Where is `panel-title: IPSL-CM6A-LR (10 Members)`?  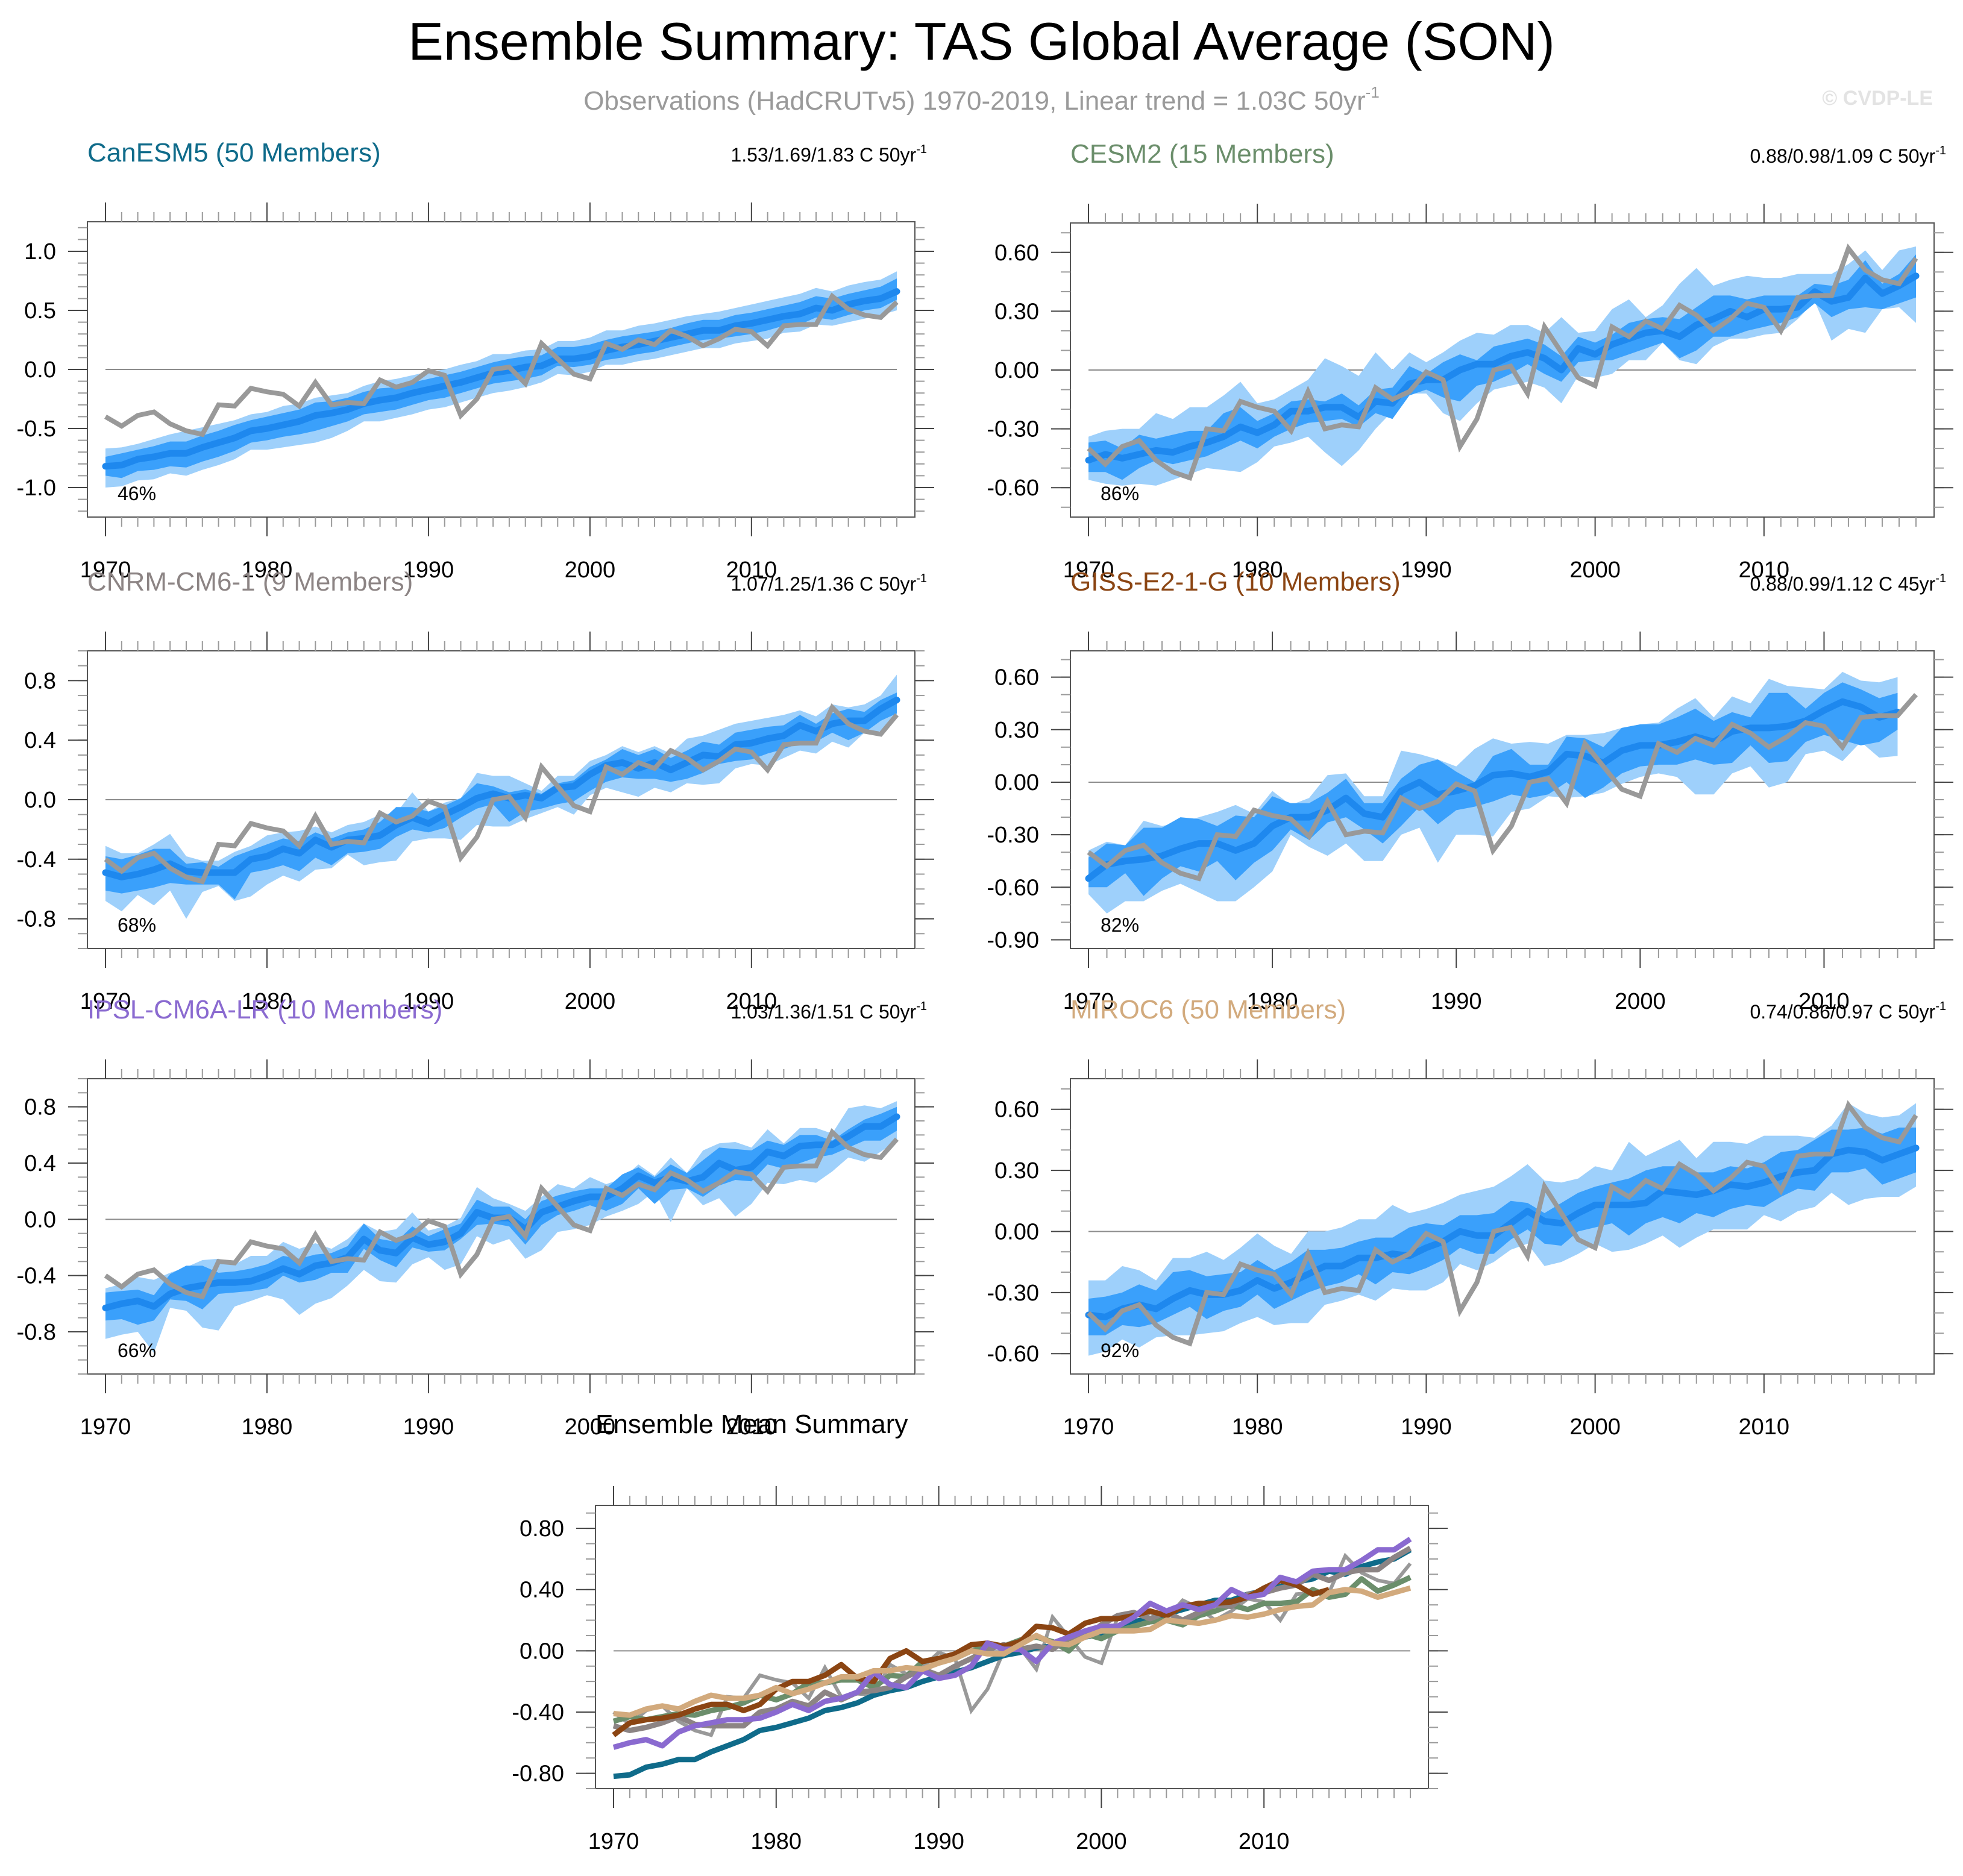
panel-title: IPSL-CM6A-LR (10 Members) is located at coordinates (264, 1009).